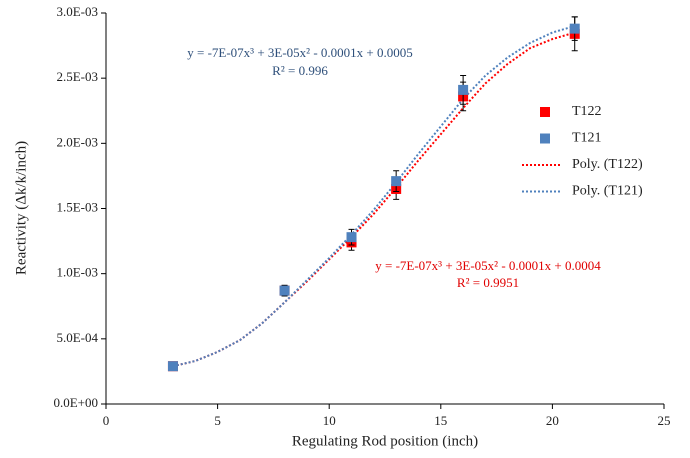 The width and height of the screenshot is (690, 458). What do you see at coordinates (77, 272) in the screenshot?
I see `y-tick-label: 1.0E-03` at bounding box center [77, 272].